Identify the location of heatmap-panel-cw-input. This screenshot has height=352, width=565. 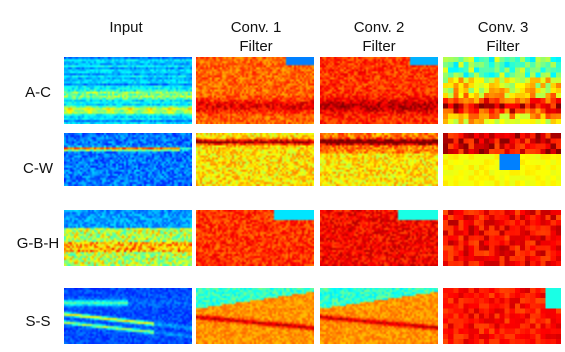
(128, 159).